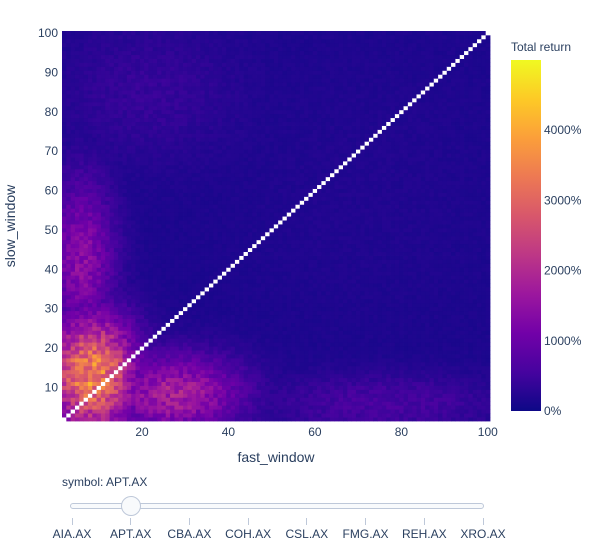 This screenshot has width=604, height=554. What do you see at coordinates (64, 419) in the screenshot?
I see `heatmap-diagonal-cell` at bounding box center [64, 419].